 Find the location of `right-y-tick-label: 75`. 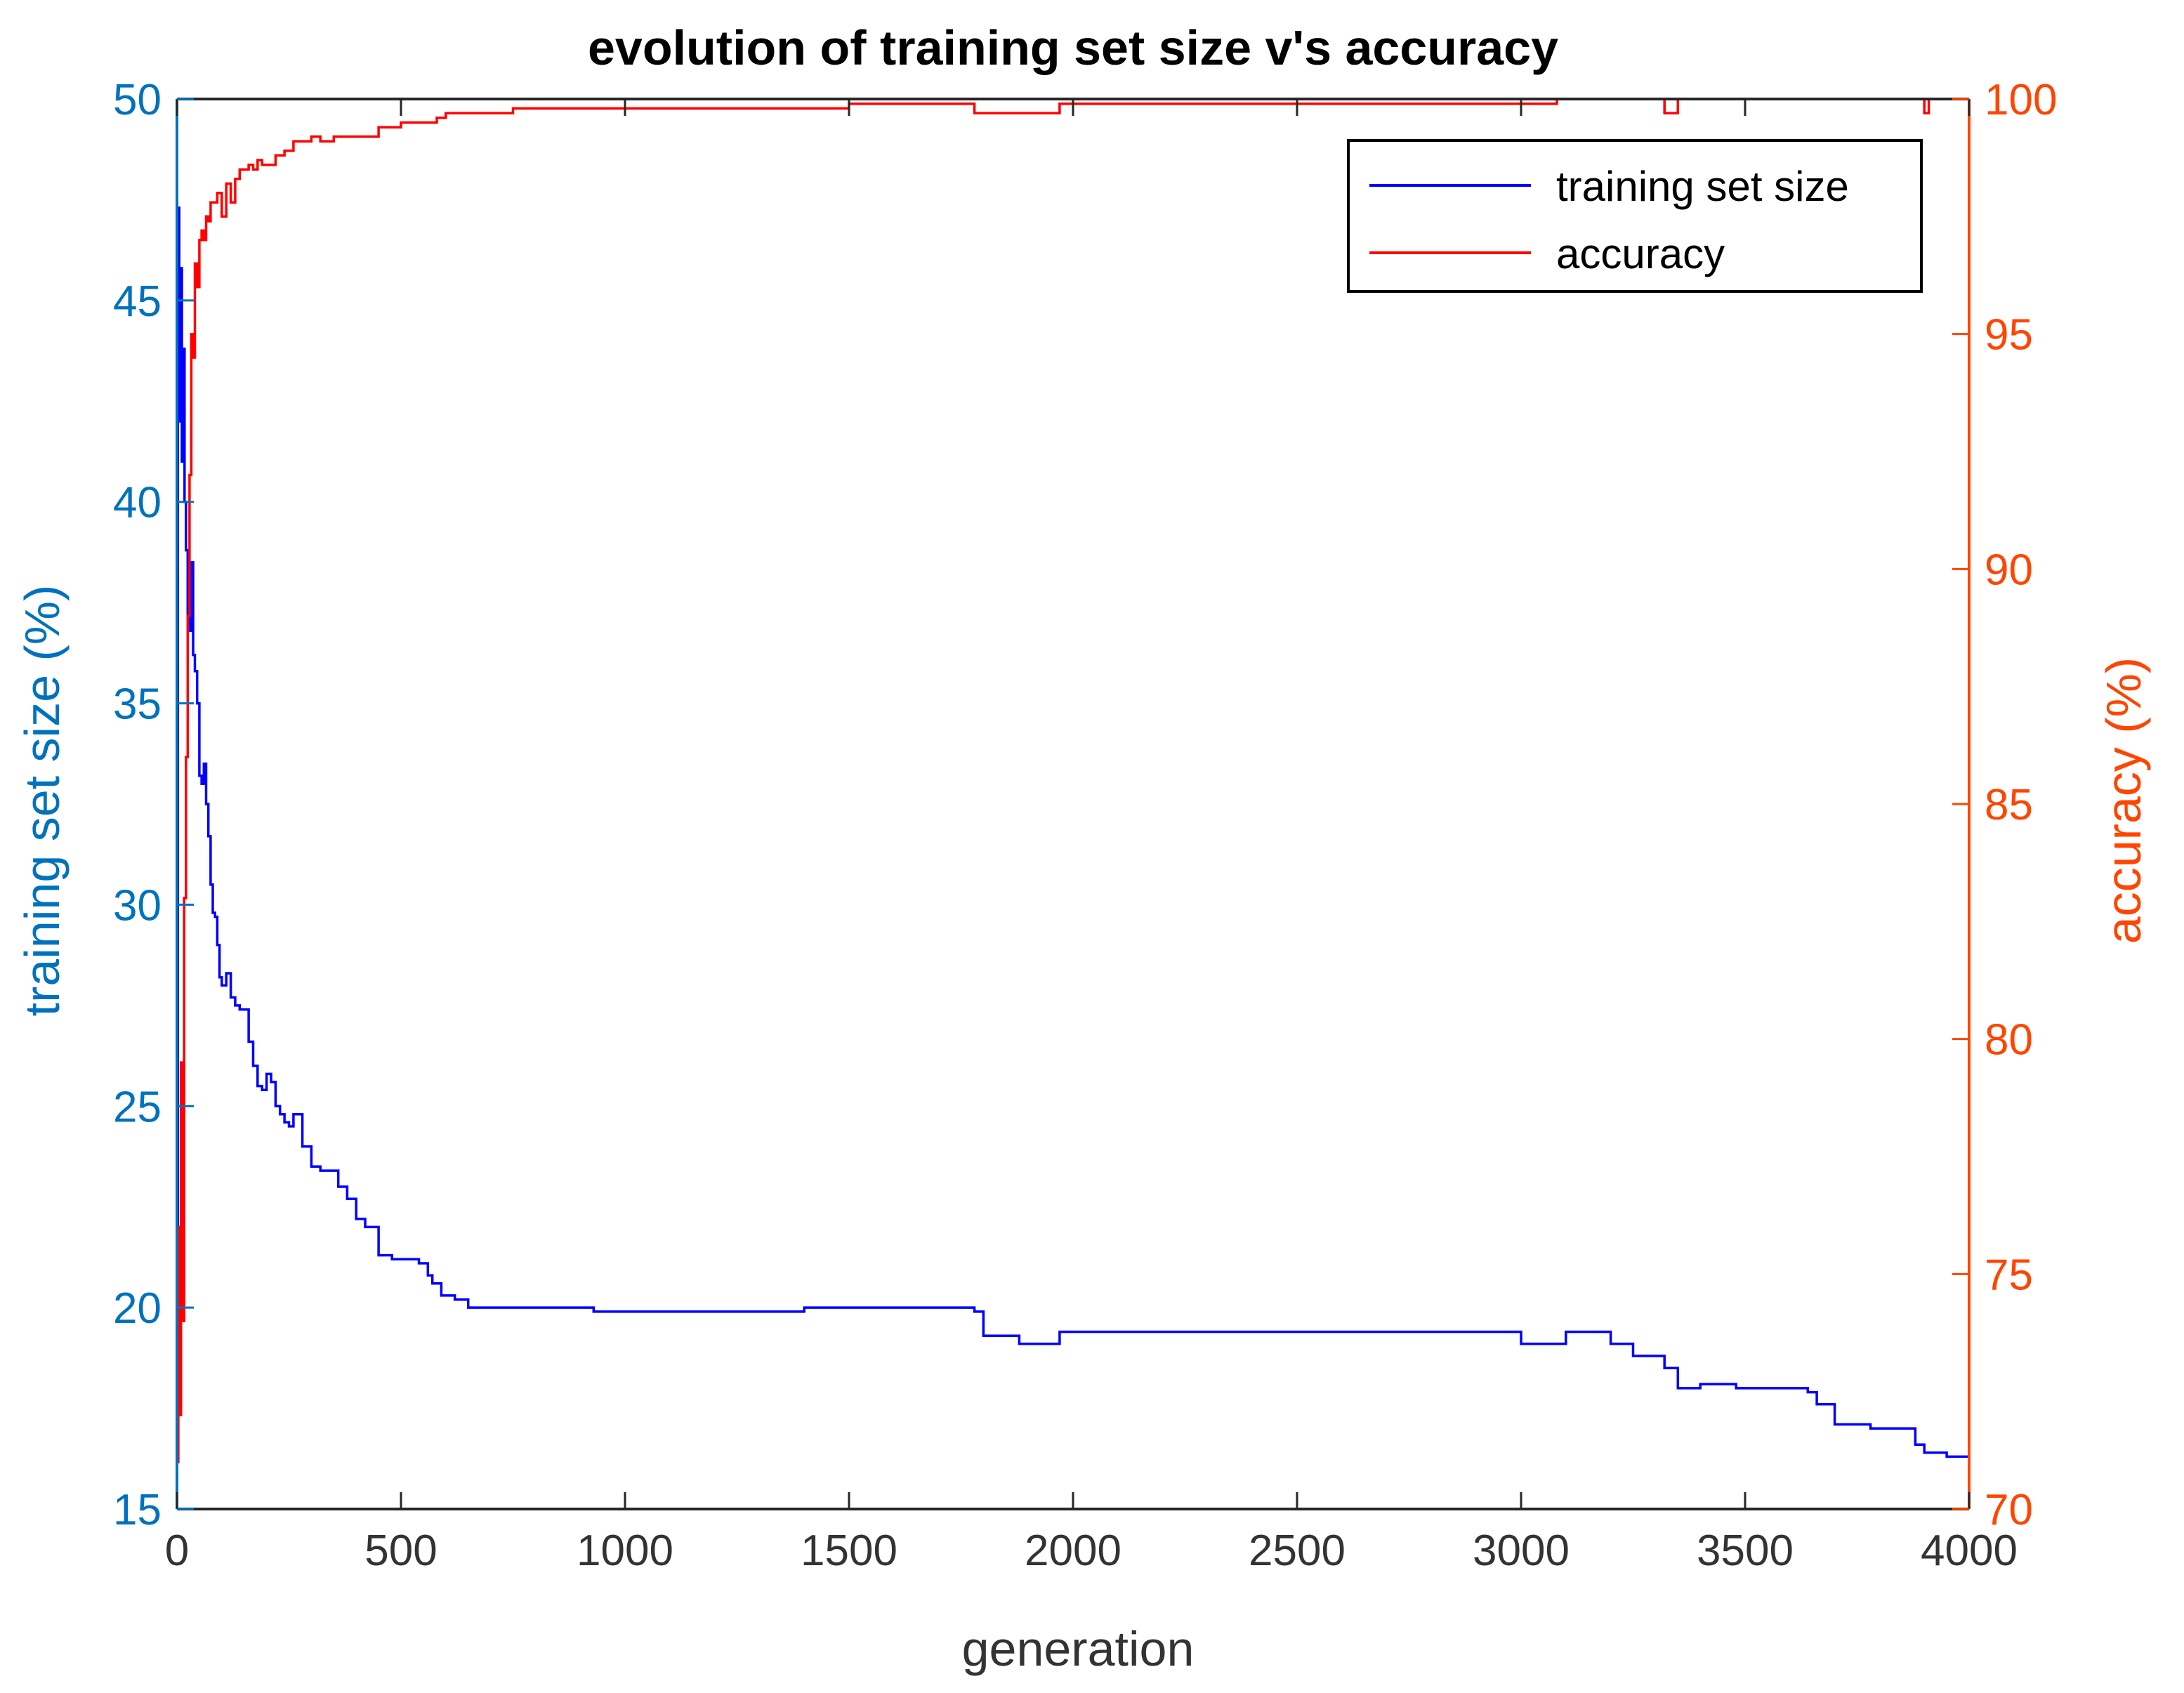

right-y-tick-label: 75 is located at coordinates (2009, 1275).